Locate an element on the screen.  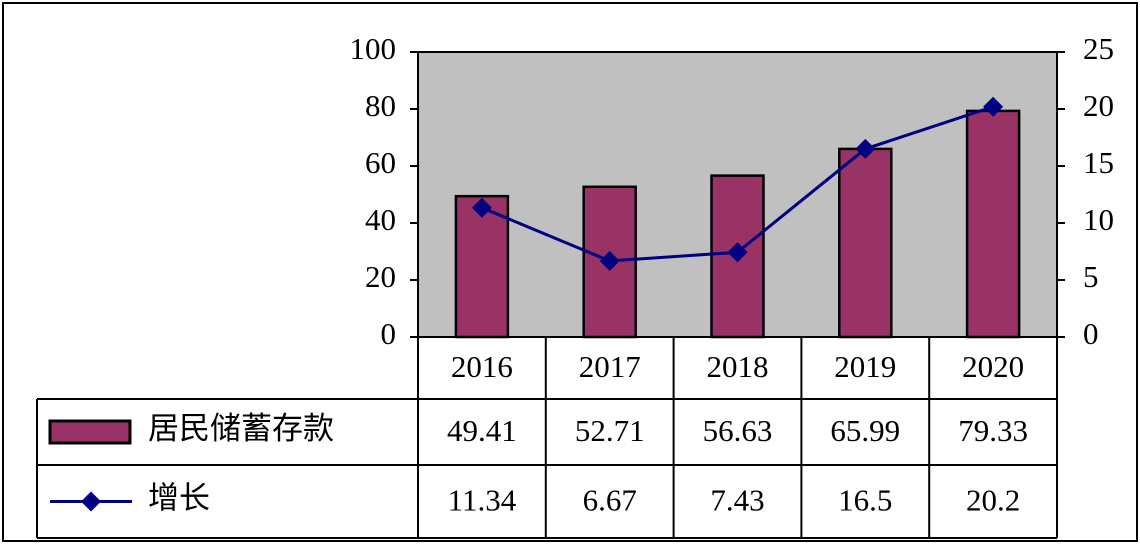
y2-tick-label: 15 is located at coordinates (1098, 162).